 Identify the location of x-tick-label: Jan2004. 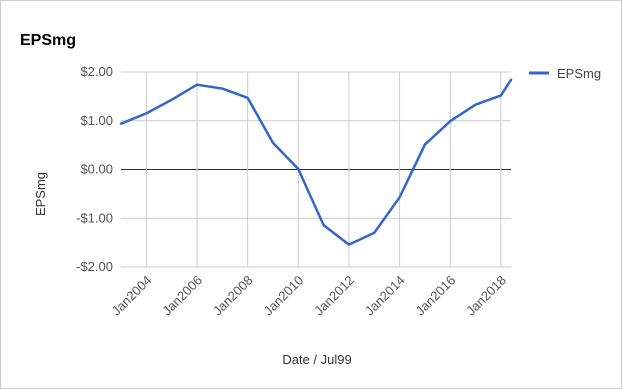
(132, 296).